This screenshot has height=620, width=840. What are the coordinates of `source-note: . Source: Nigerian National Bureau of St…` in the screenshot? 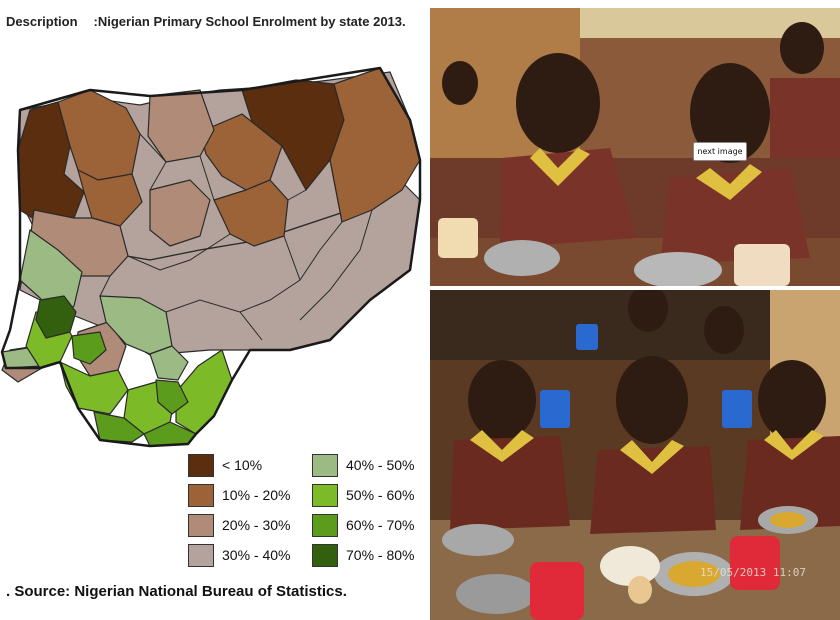 It's located at (176, 591).